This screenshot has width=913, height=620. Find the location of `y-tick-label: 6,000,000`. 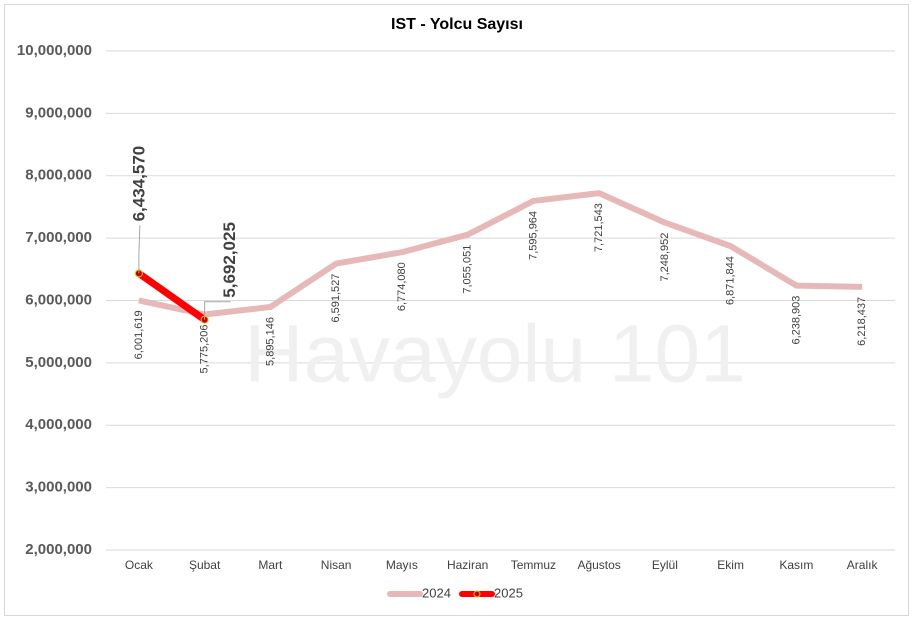

y-tick-label: 6,000,000 is located at coordinates (58, 299).